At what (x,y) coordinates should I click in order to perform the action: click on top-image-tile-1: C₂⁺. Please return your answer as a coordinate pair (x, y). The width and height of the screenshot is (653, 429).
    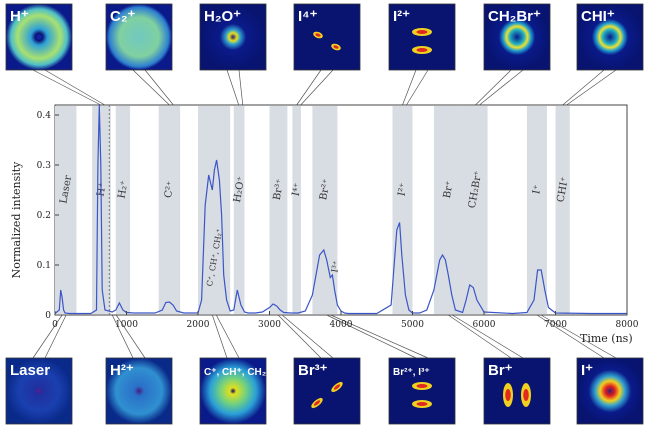
    Looking at the image, I should click on (139, 37).